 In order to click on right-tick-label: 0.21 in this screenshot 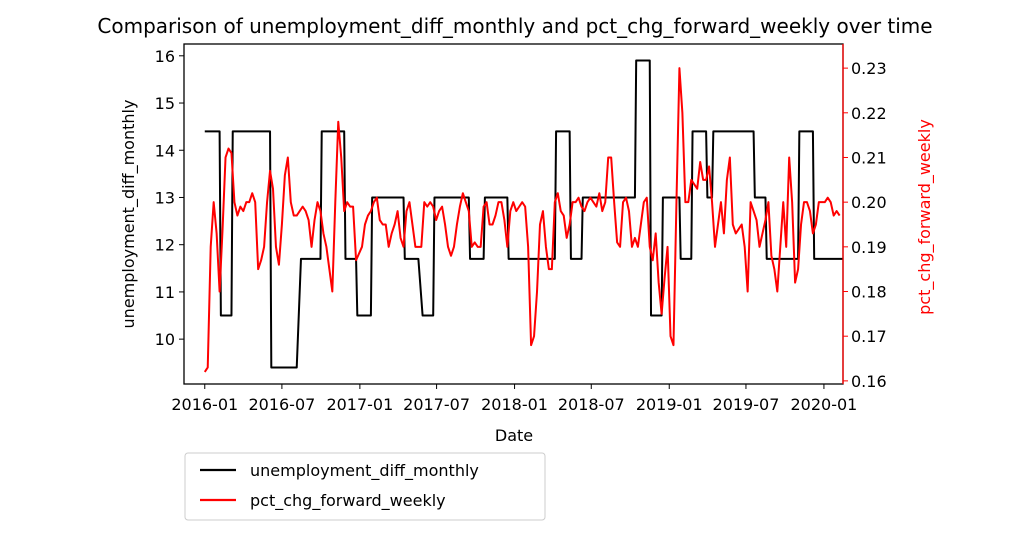, I will do `click(869, 157)`.